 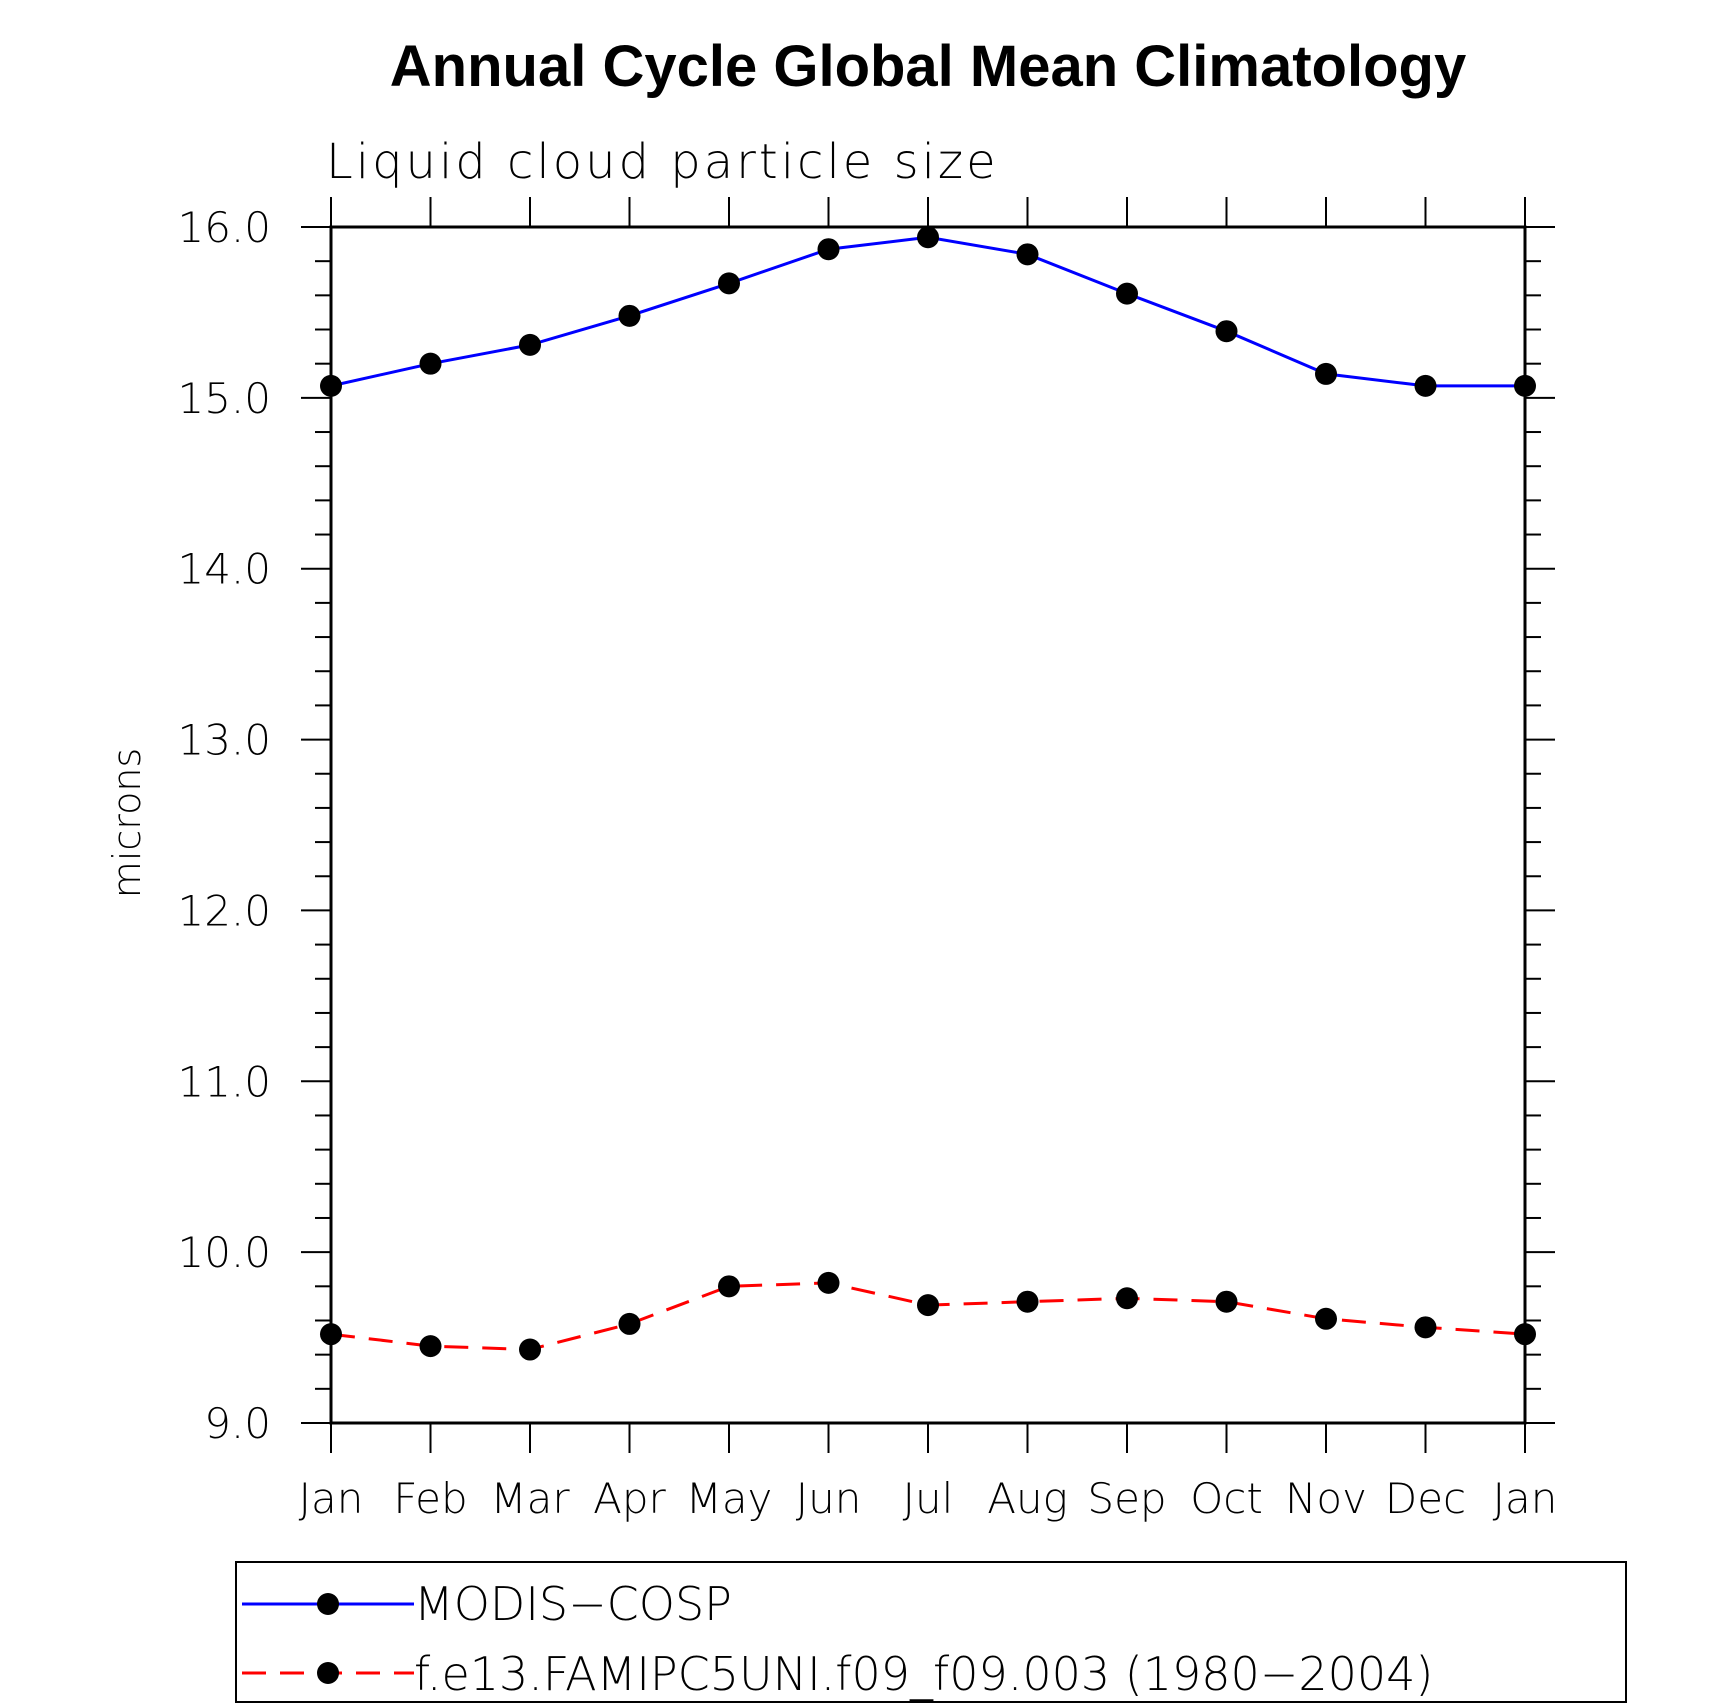 I want to click on y-tick-label: 10.0, so click(x=224, y=1252).